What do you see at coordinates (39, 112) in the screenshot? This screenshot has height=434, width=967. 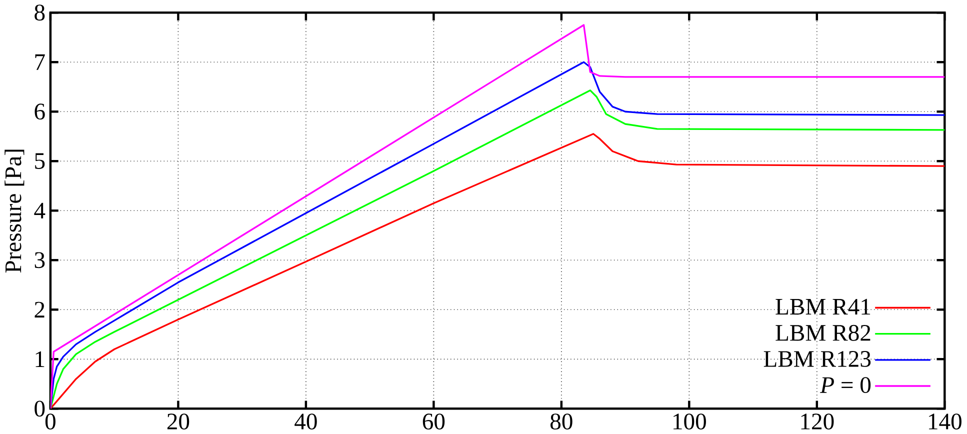 I see `y-tick-label: 6` at bounding box center [39, 112].